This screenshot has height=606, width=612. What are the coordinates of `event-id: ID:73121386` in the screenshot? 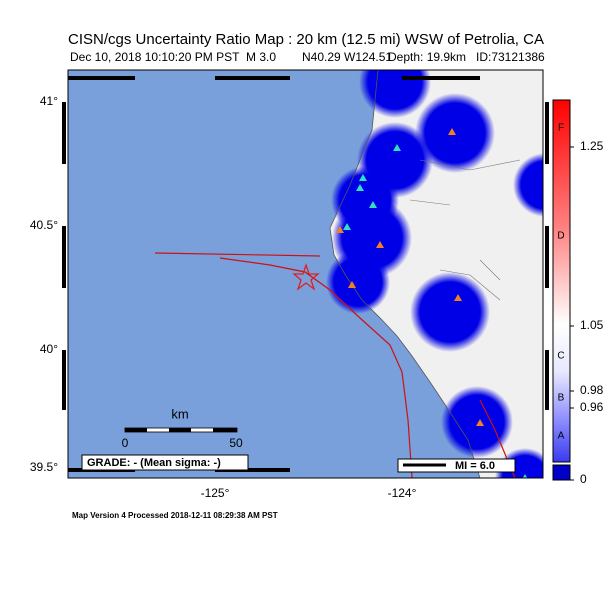 It's located at (510, 57).